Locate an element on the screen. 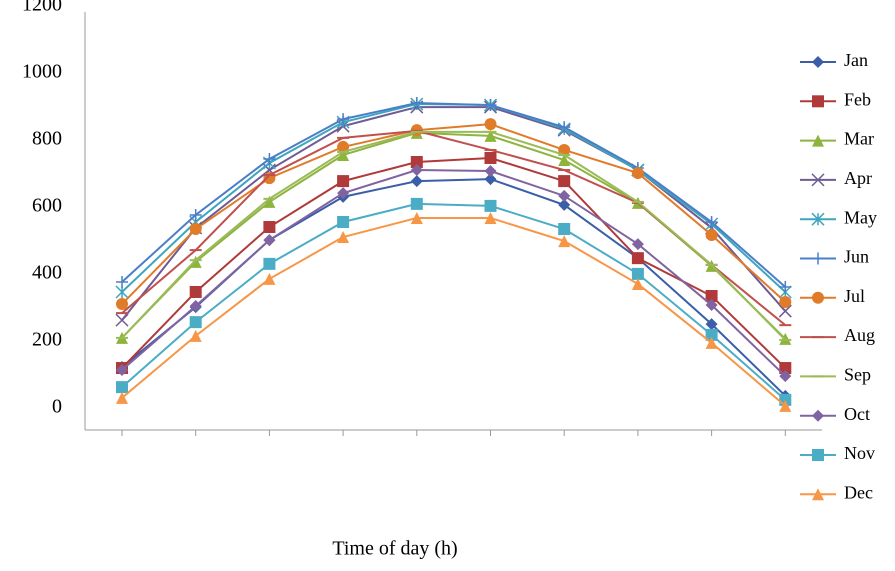  y-tick-label: 0 is located at coordinates (57, 407).